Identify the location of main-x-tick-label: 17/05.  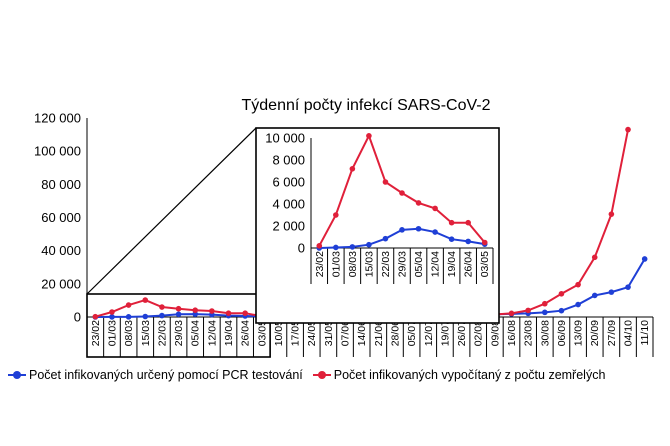
(296, 333).